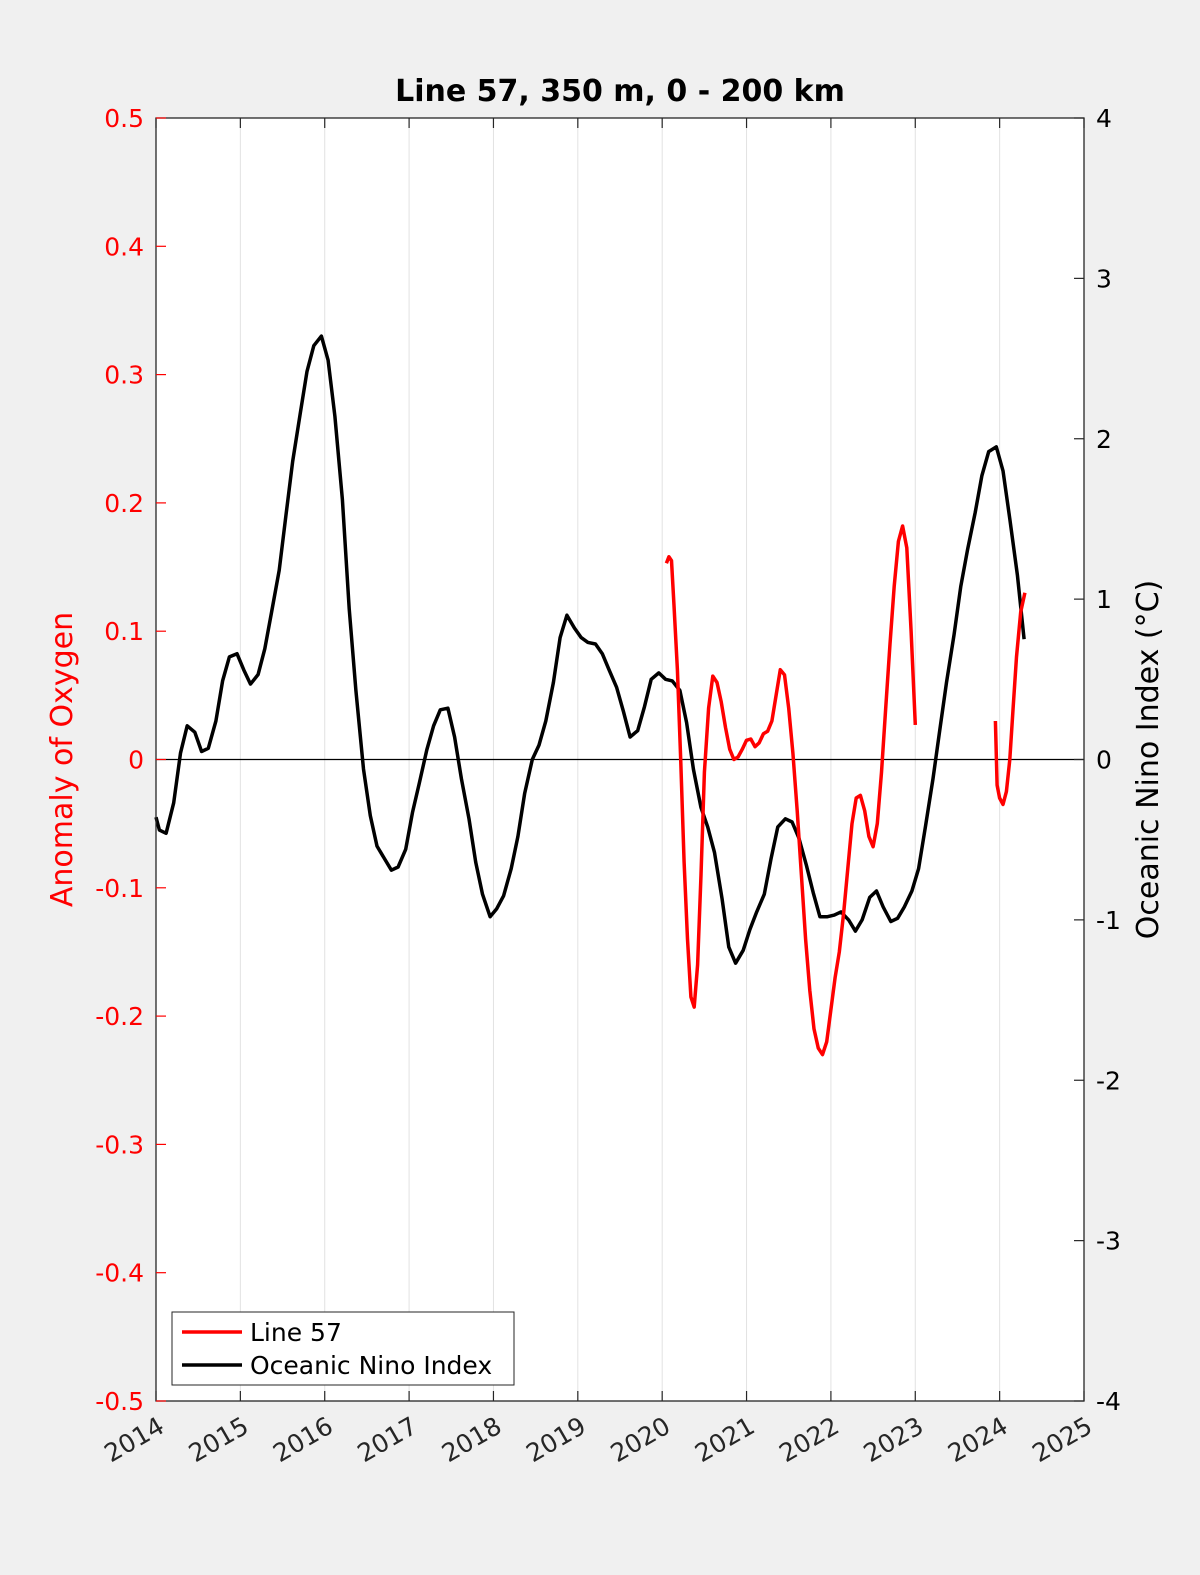  Describe the element at coordinates (124, 246) in the screenshot. I see `y-left-tick-label: 0.4` at that location.